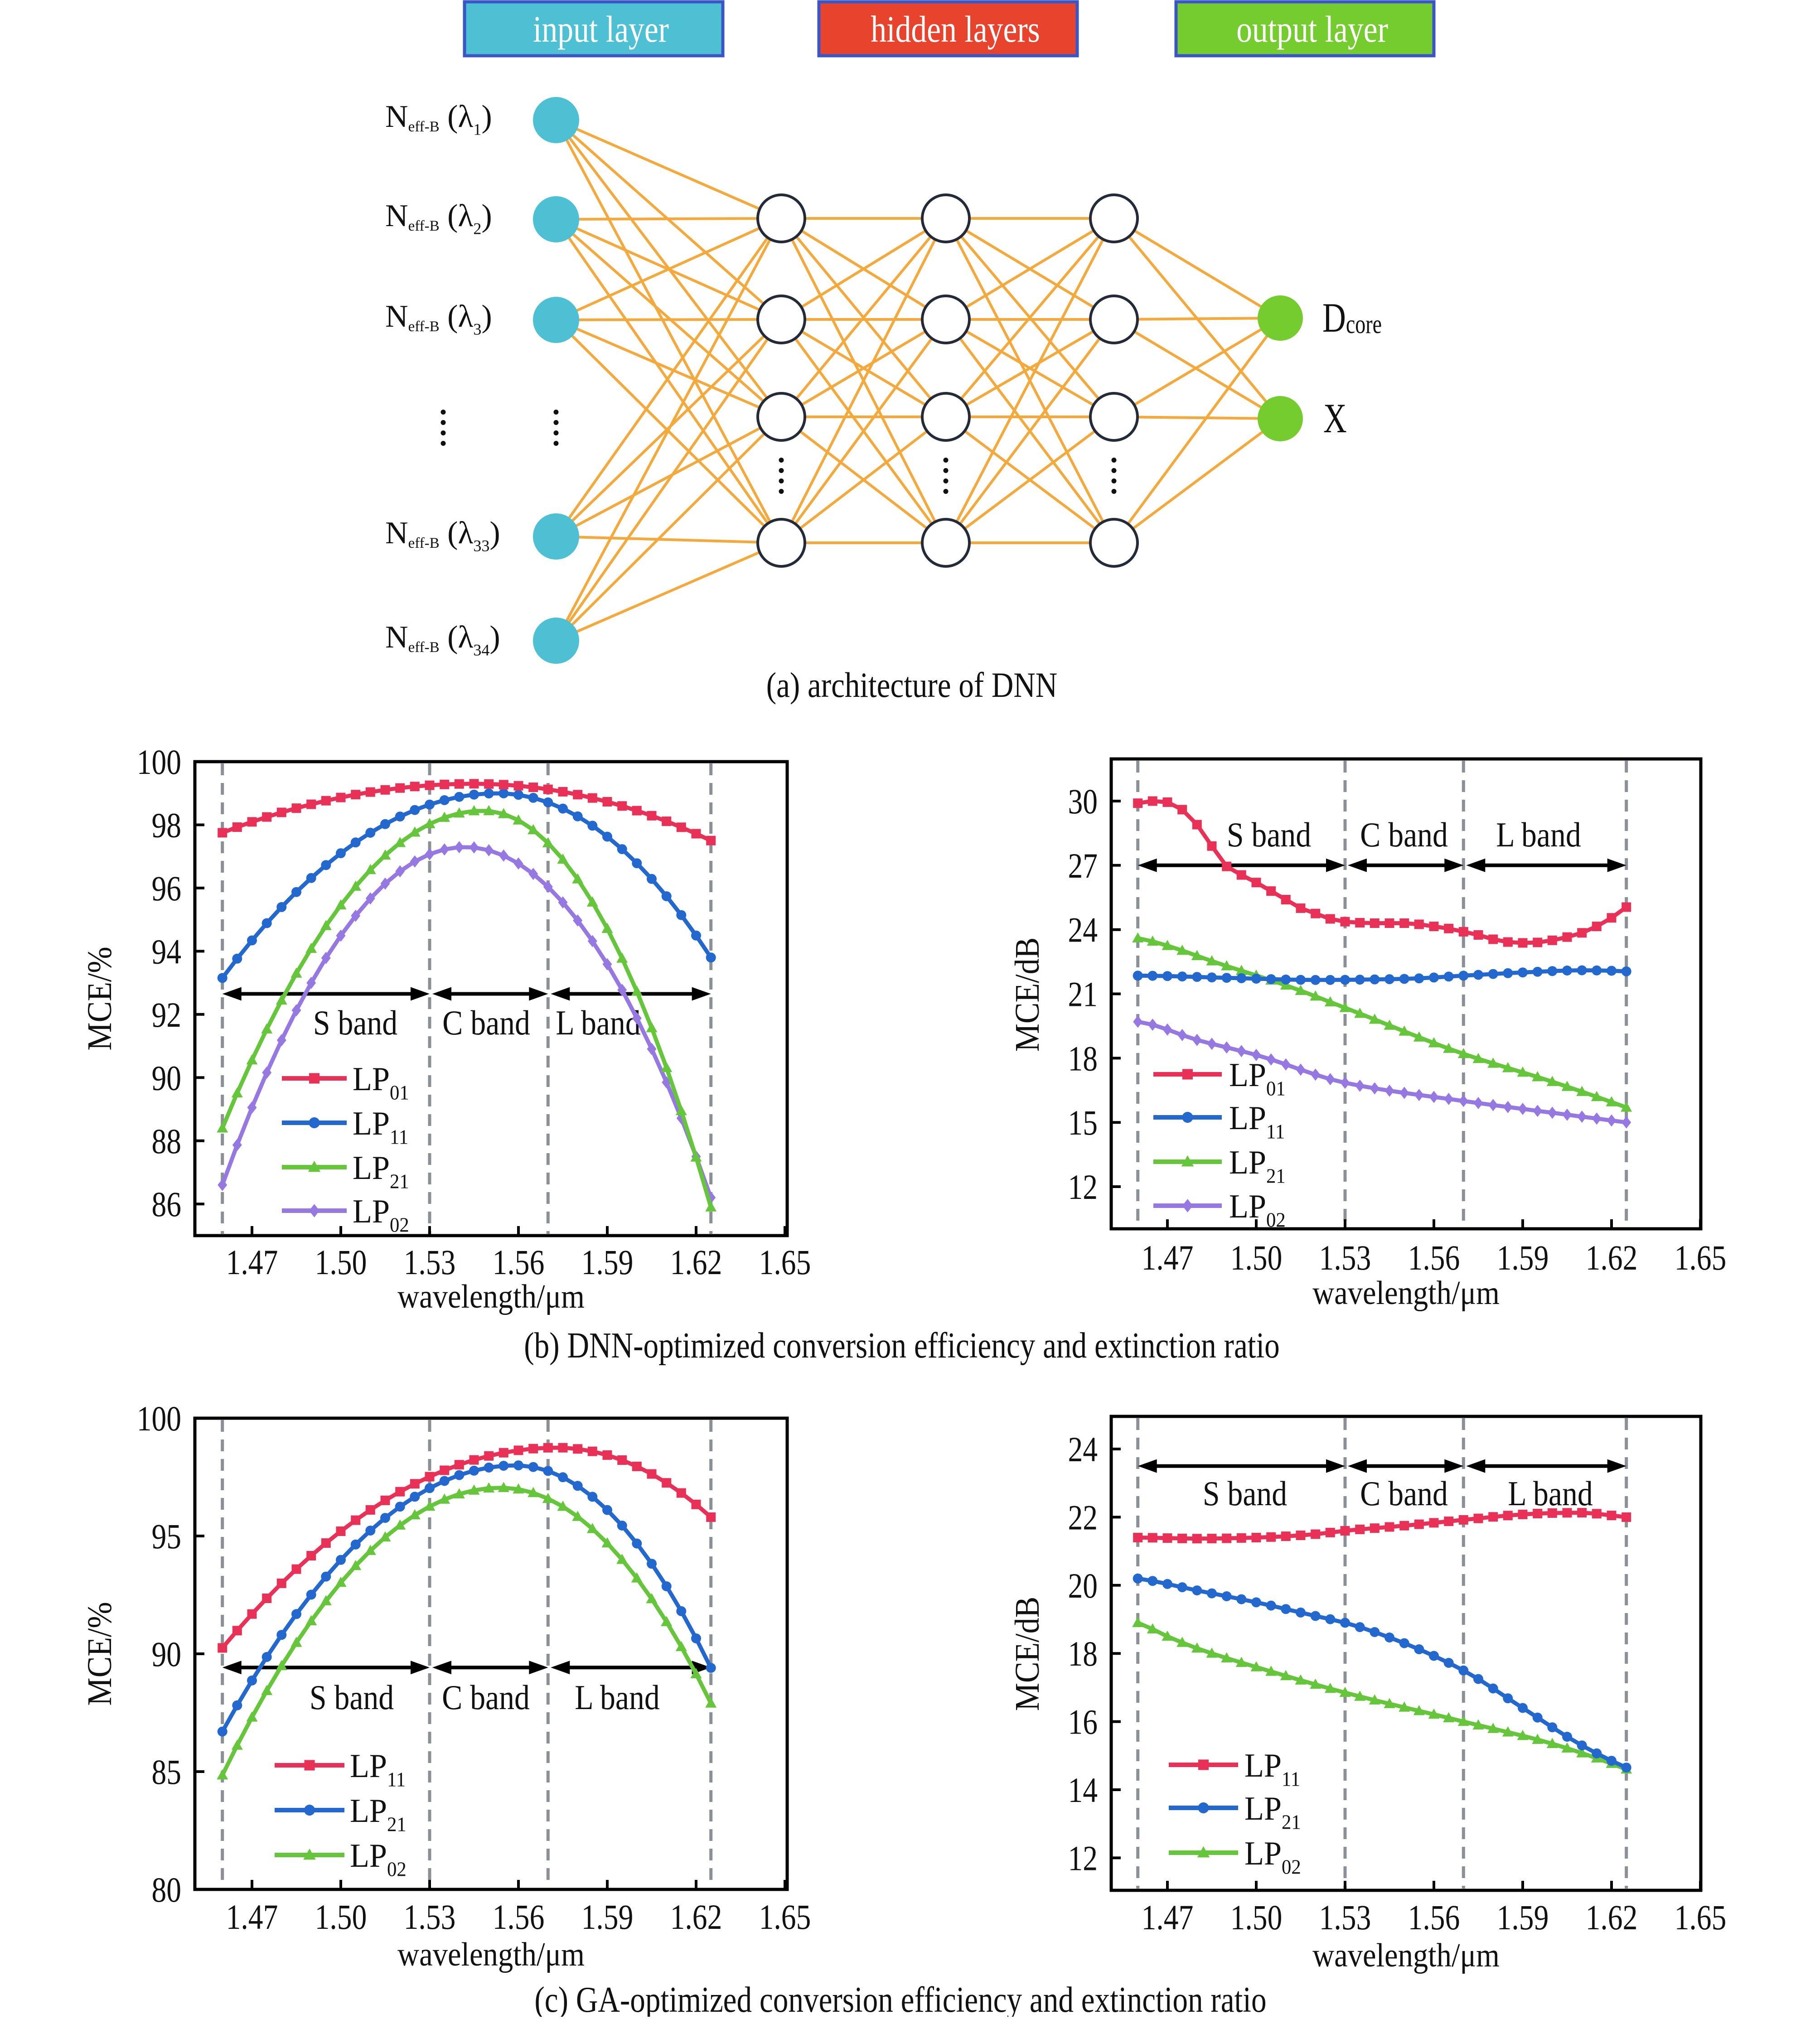 This screenshot has width=1820, height=2019. What do you see at coordinates (1312, 29) in the screenshot?
I see `svg-text: output layer` at bounding box center [1312, 29].